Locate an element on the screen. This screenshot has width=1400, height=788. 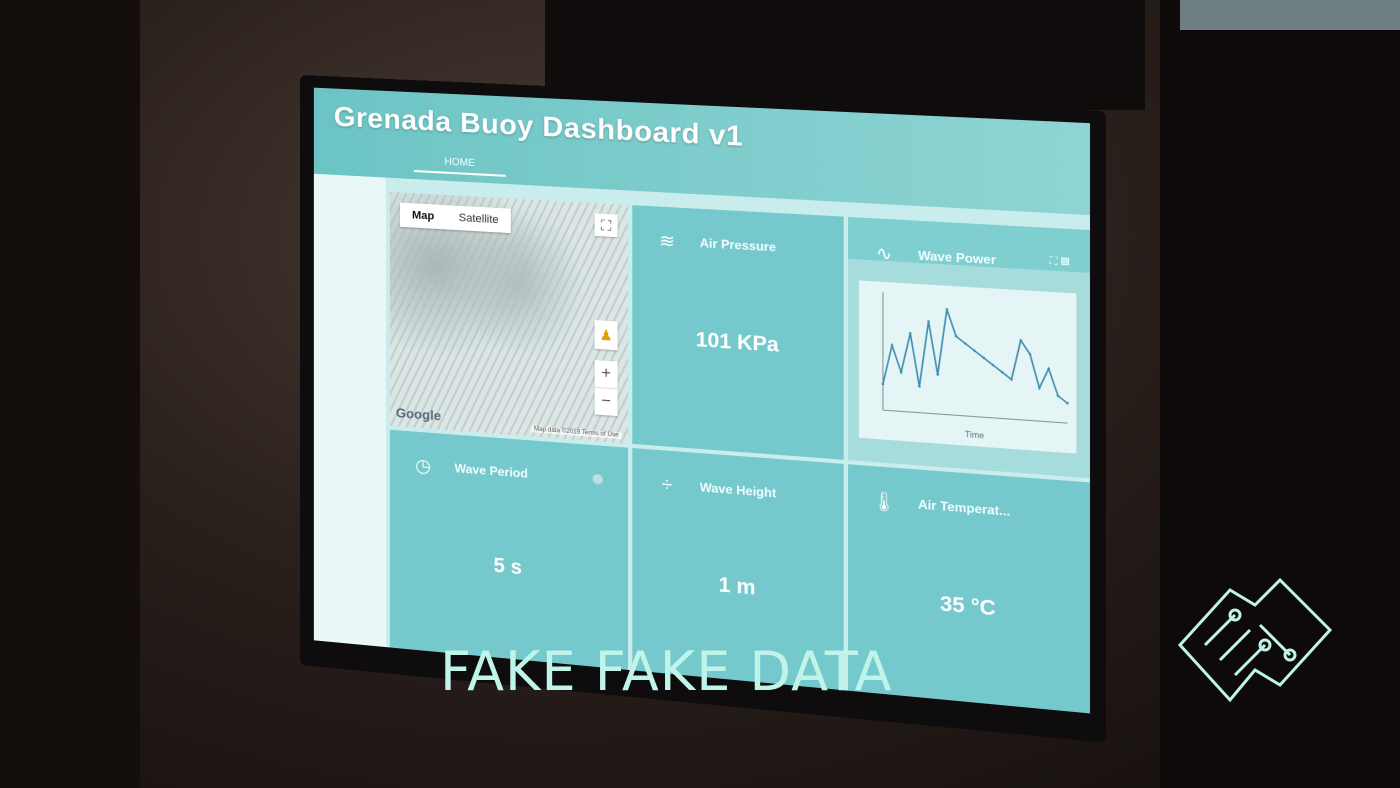
zoom-in-button: + is located at coordinates (606, 374).